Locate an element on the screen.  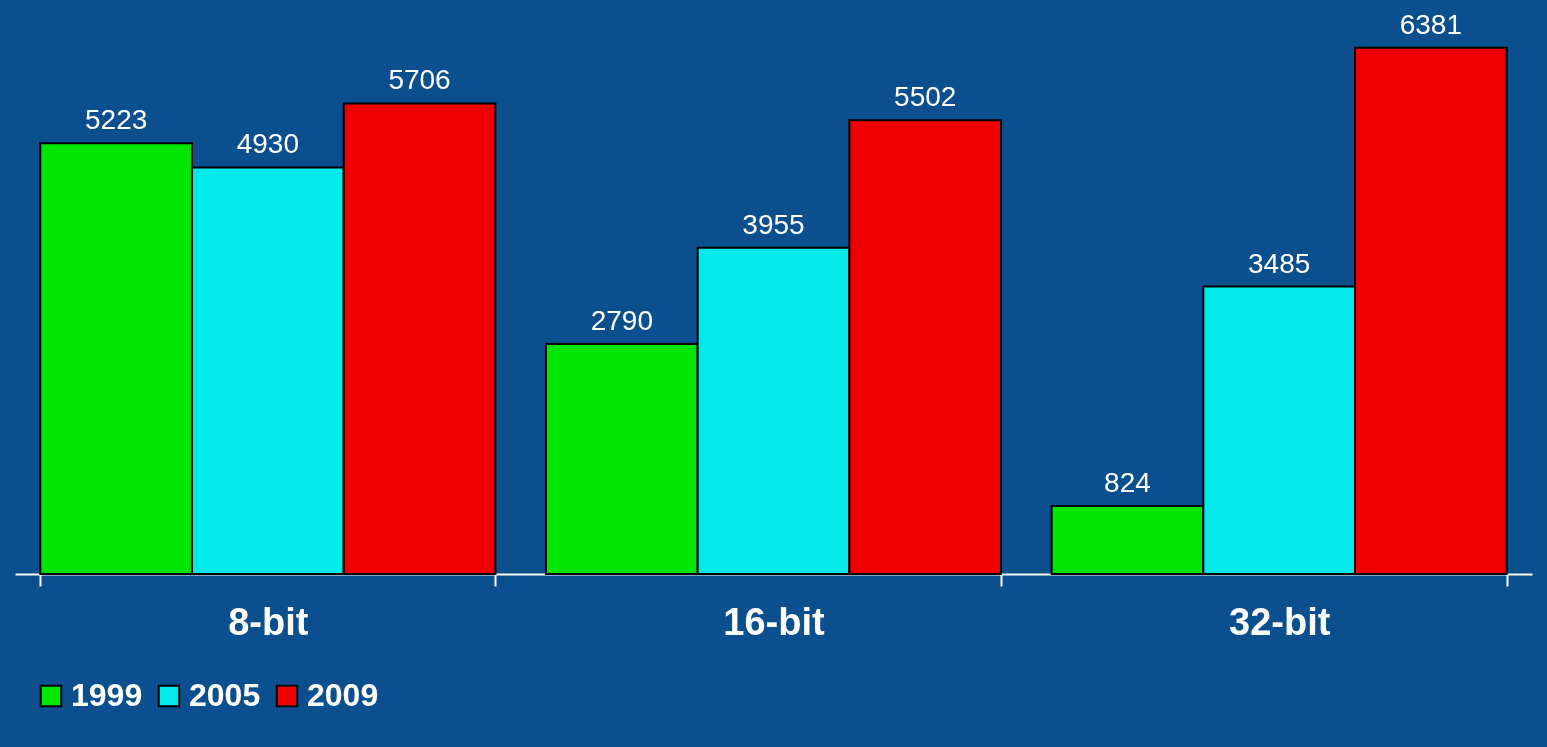
legend-label: 1999 is located at coordinates (107, 695).